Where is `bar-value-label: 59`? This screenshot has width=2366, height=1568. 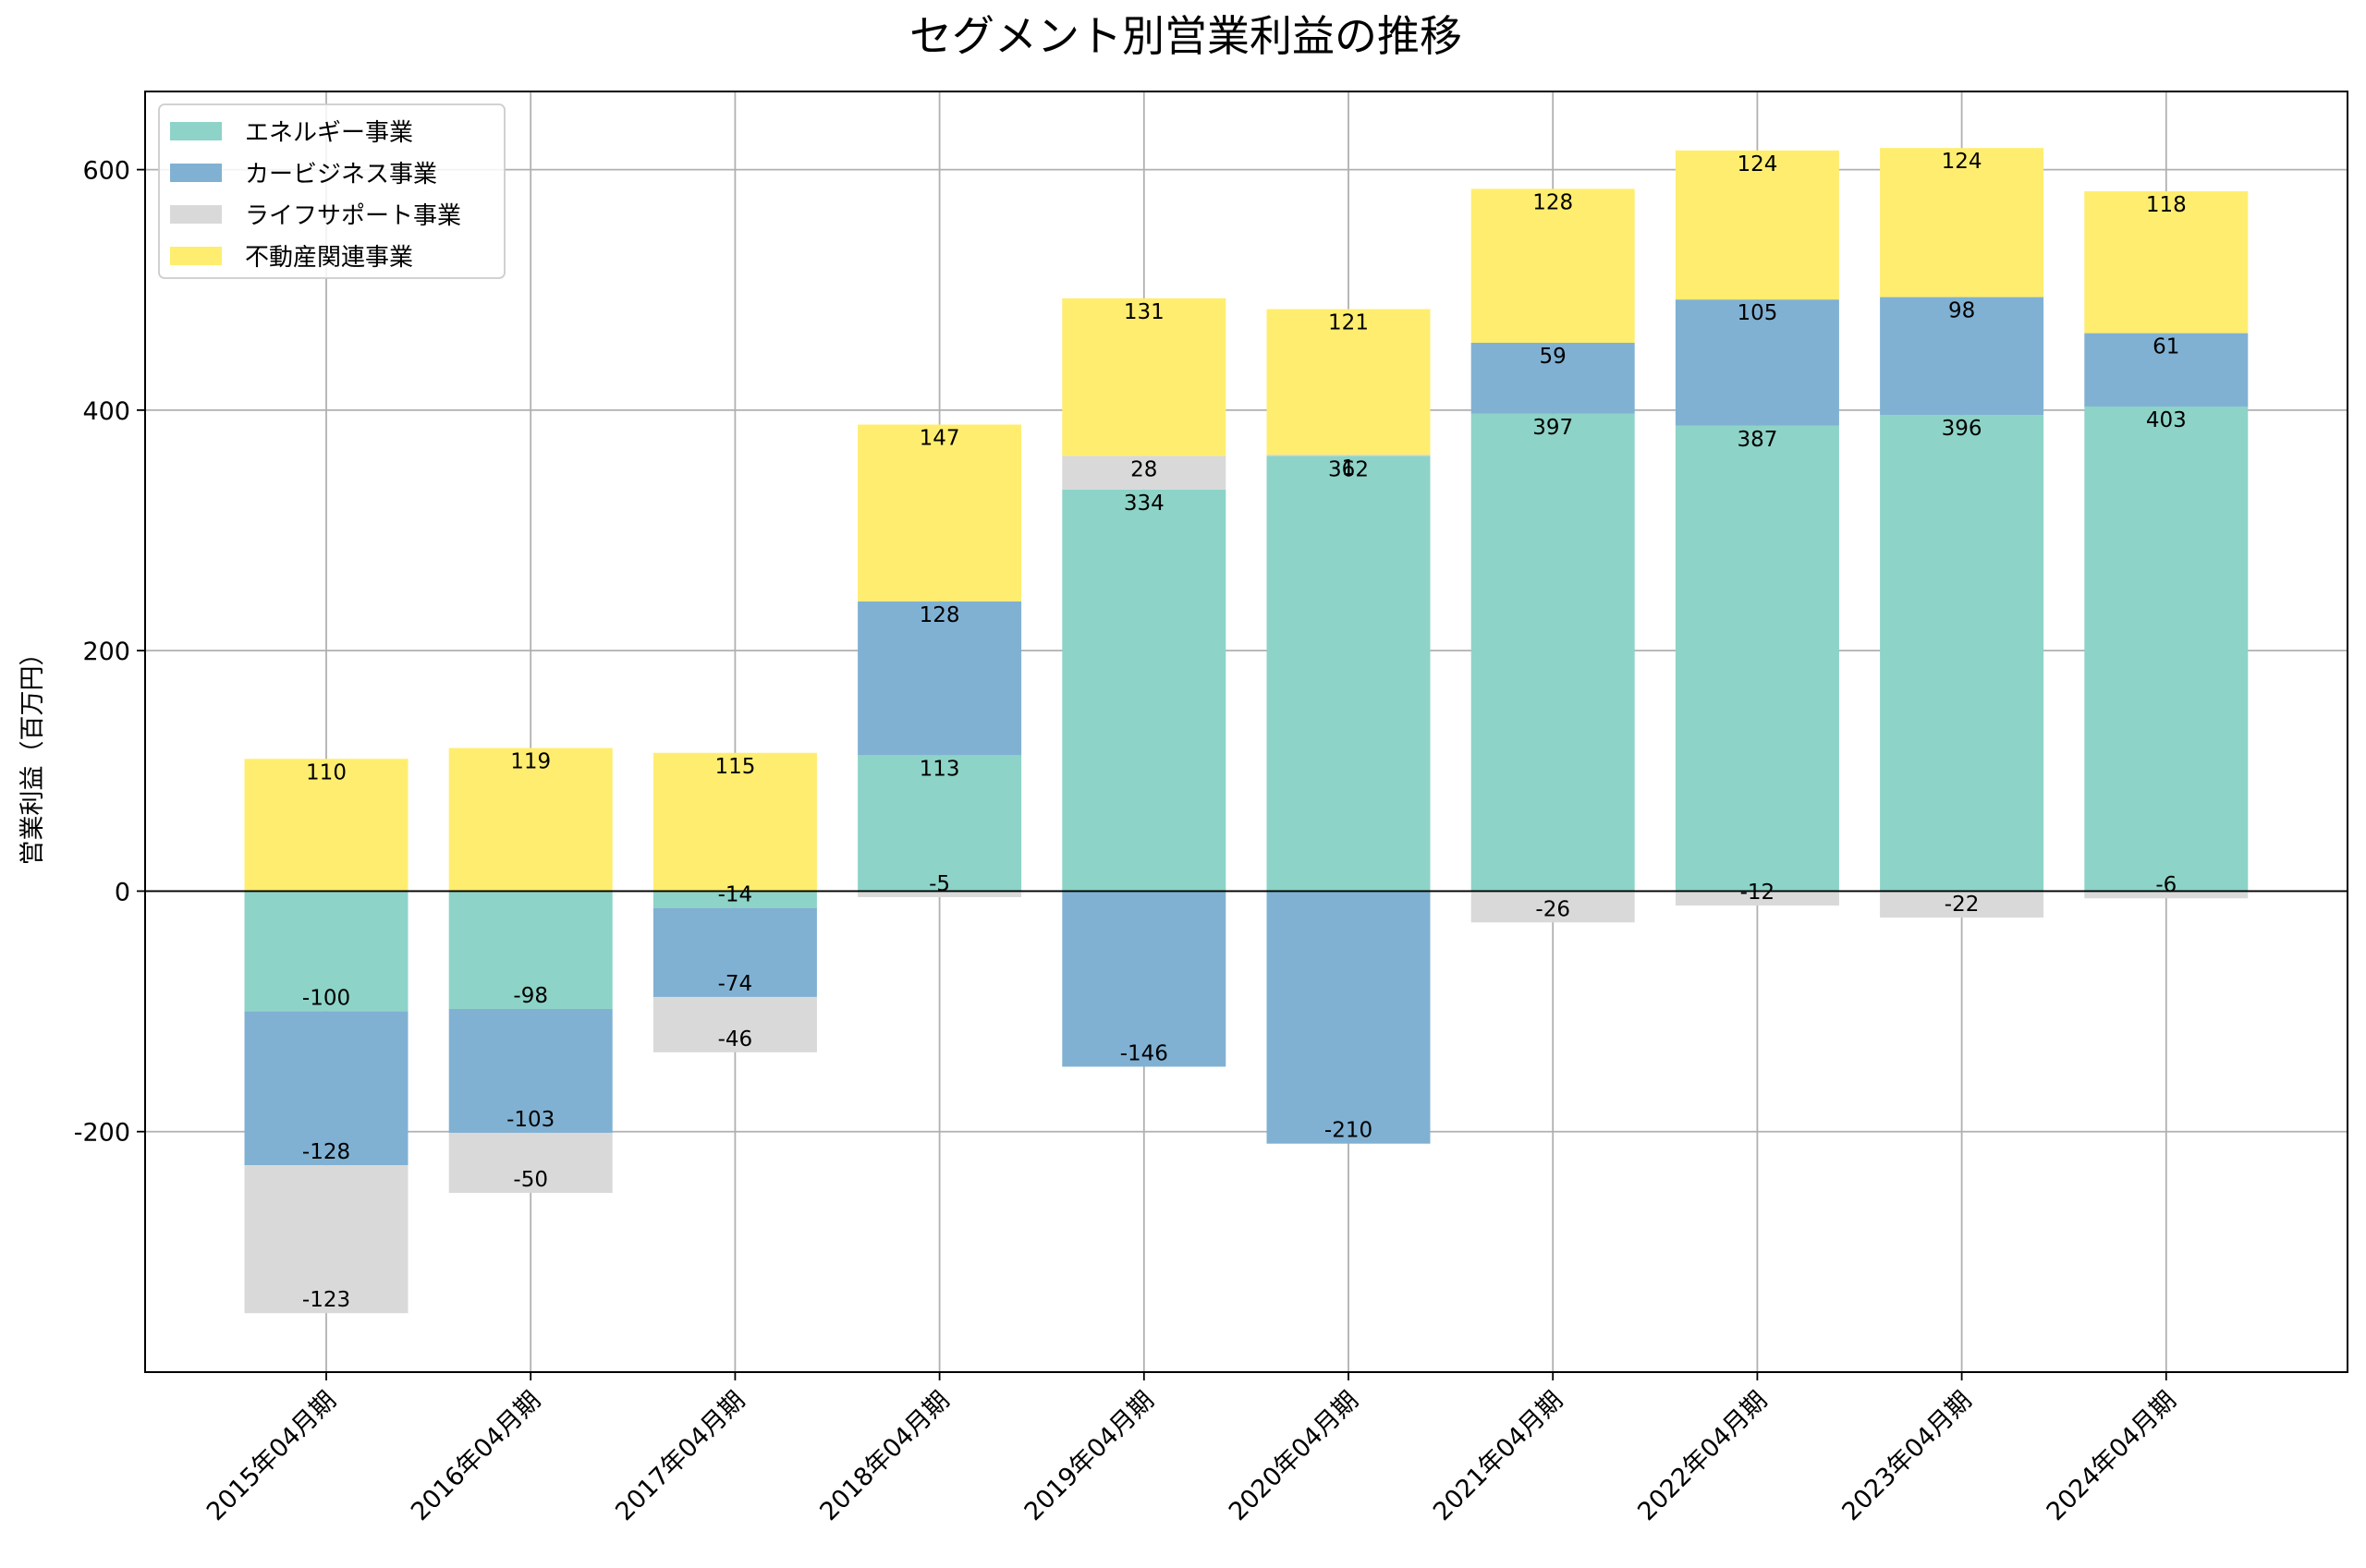
bar-value-label: 59 is located at coordinates (1554, 357).